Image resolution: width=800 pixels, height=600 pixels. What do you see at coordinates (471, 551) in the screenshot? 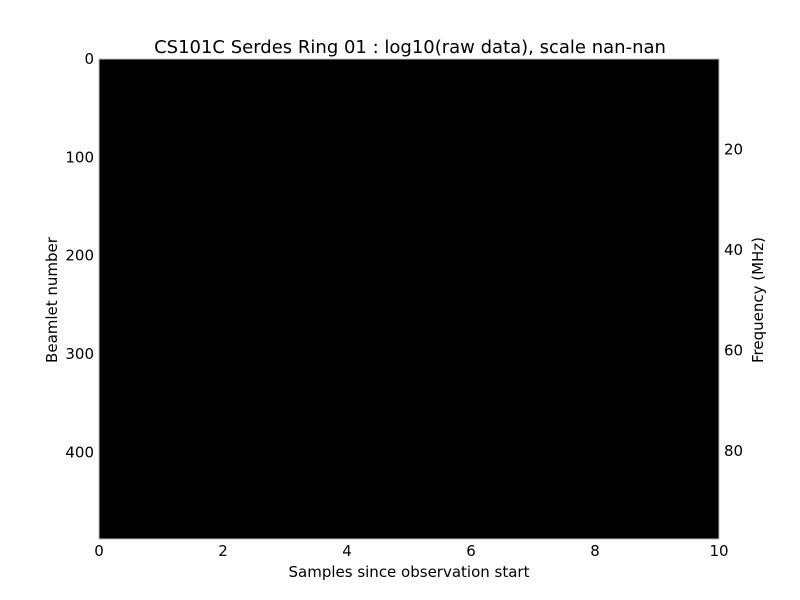
I see `x-tick-label: 6` at bounding box center [471, 551].